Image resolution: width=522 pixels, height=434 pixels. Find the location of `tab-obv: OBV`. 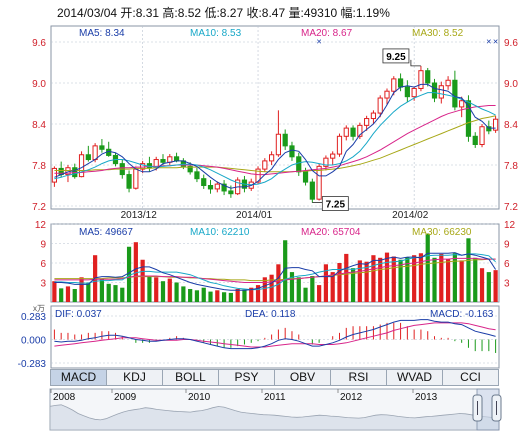

tab-obv: OBV is located at coordinates (303, 377).